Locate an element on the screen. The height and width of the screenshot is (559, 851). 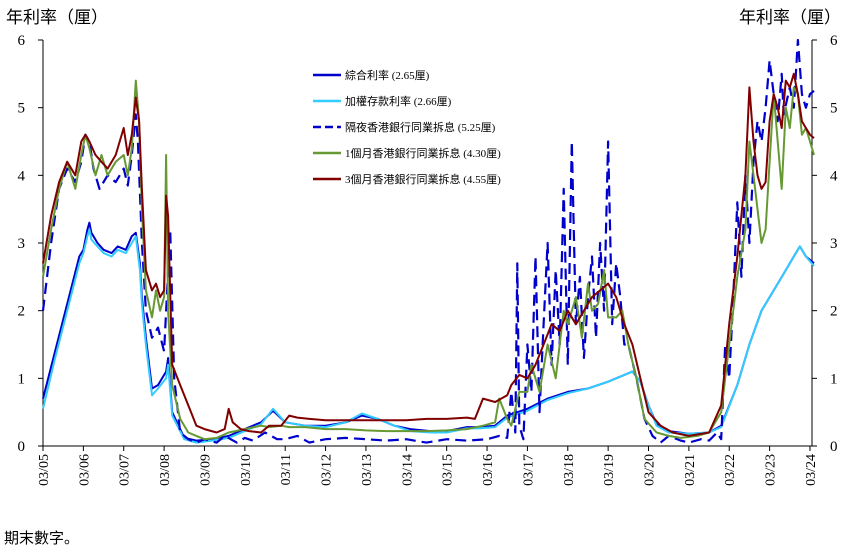
x-tick-label: 03/05 is located at coordinates (44, 470).